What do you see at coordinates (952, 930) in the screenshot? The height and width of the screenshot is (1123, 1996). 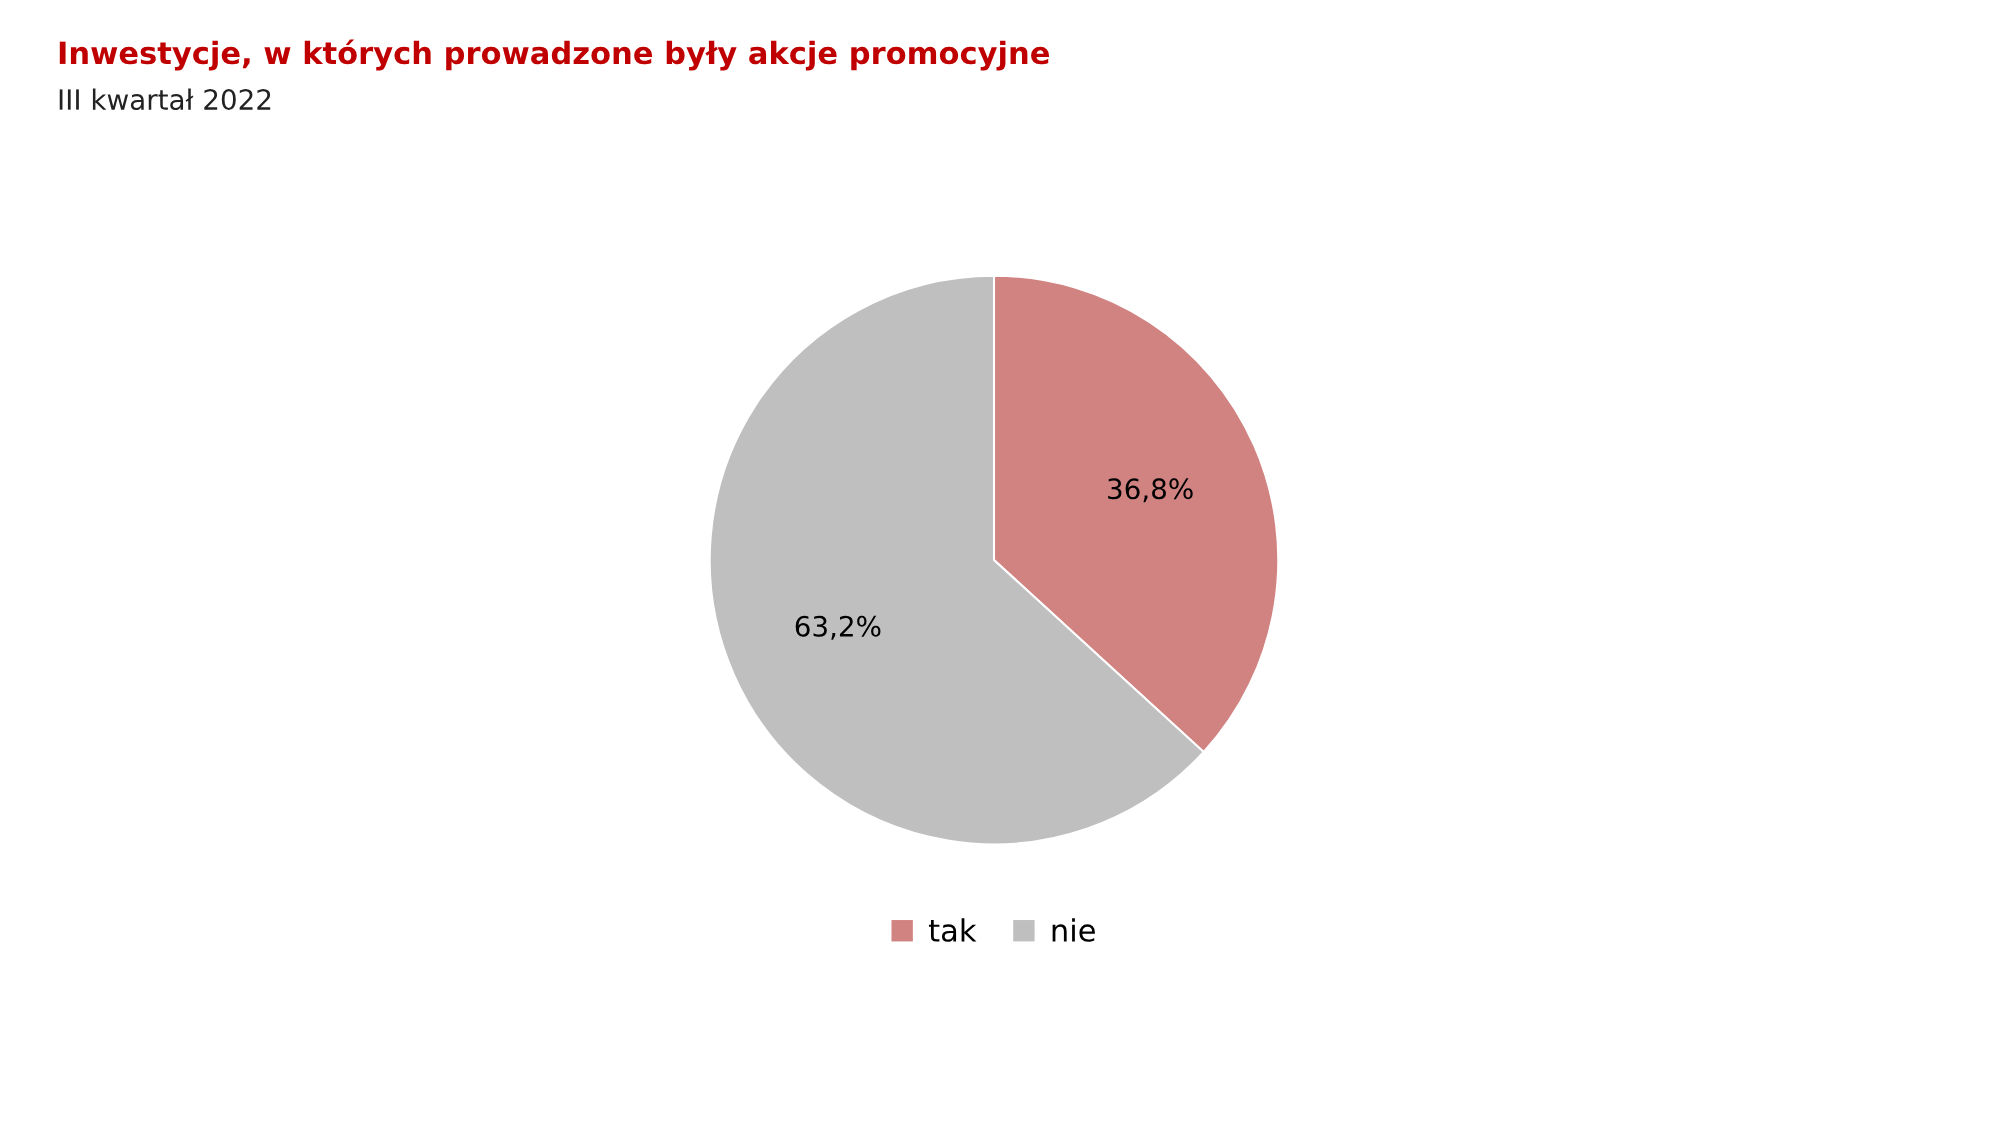 I see `legend-label: tak` at bounding box center [952, 930].